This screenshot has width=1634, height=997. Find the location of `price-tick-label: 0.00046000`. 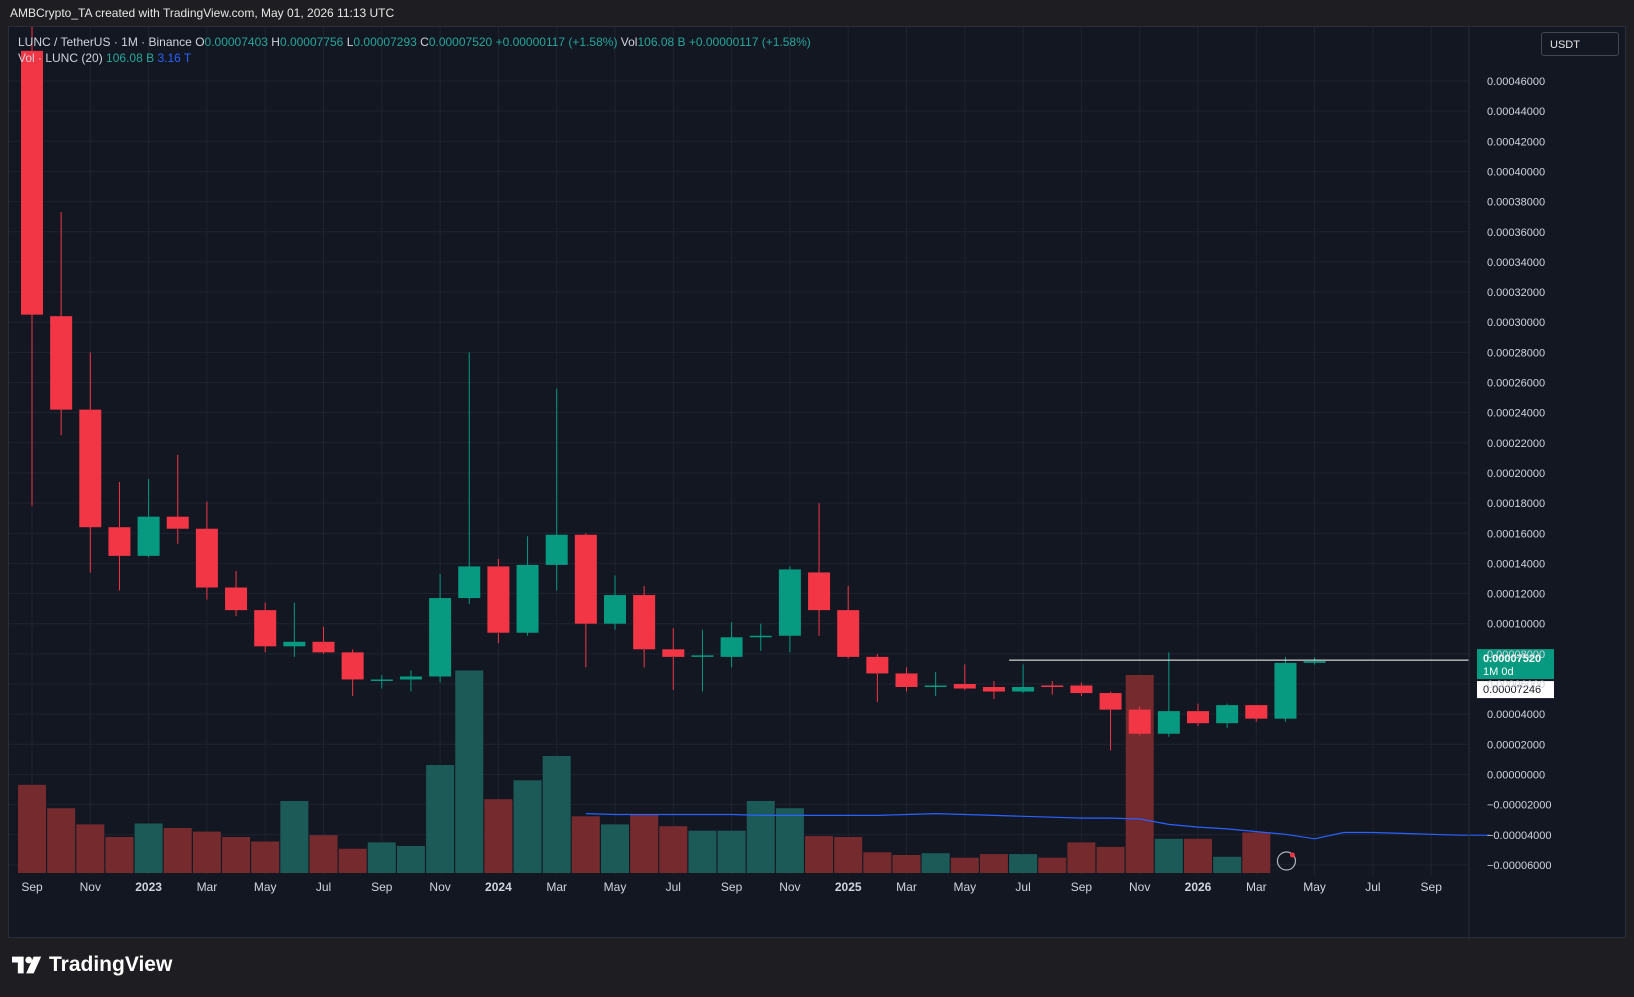

price-tick-label: 0.00046000 is located at coordinates (1516, 82).